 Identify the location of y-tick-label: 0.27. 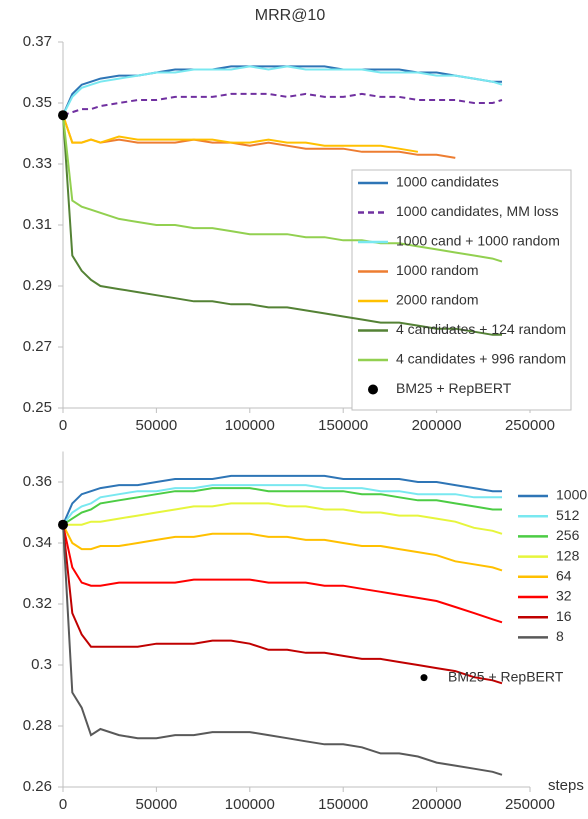
(37, 346).